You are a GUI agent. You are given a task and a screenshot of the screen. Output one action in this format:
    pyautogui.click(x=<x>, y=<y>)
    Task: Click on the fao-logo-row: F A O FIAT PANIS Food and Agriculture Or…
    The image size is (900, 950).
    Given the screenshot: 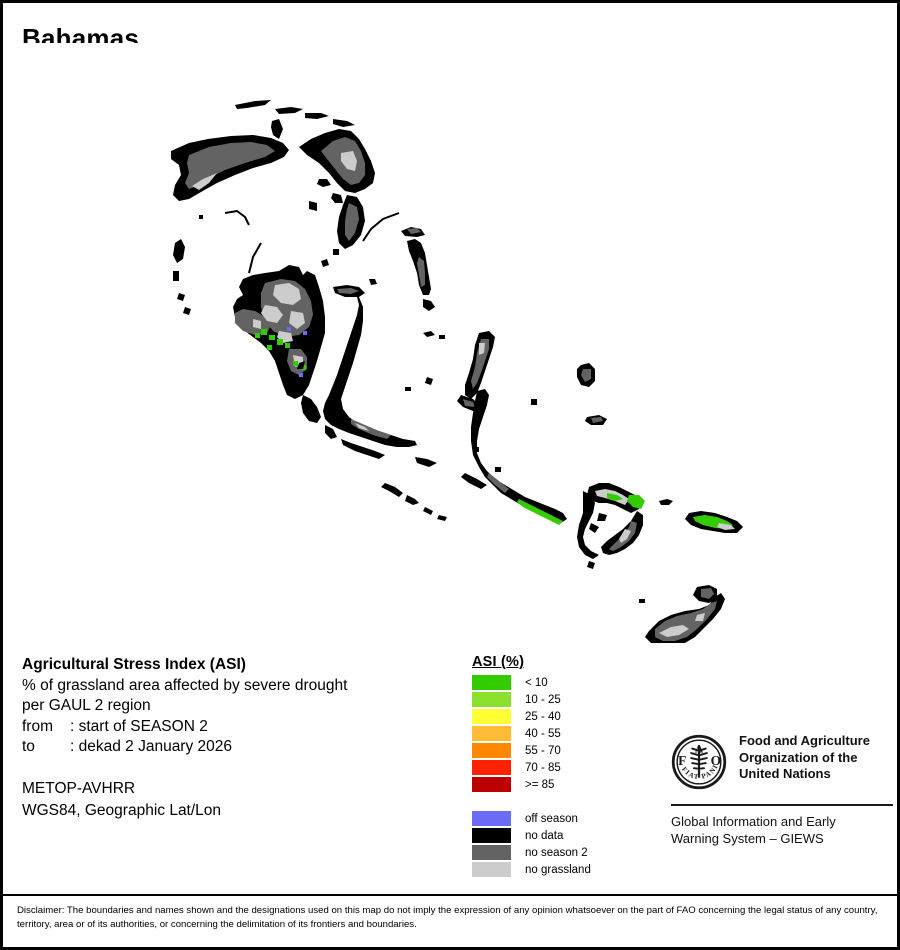 What is the action you would take?
    pyautogui.click(x=780, y=761)
    